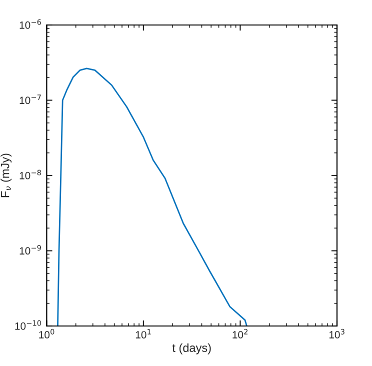 This screenshot has height=366, width=372. I want to click on x-axis-title: t (days), so click(191, 348).